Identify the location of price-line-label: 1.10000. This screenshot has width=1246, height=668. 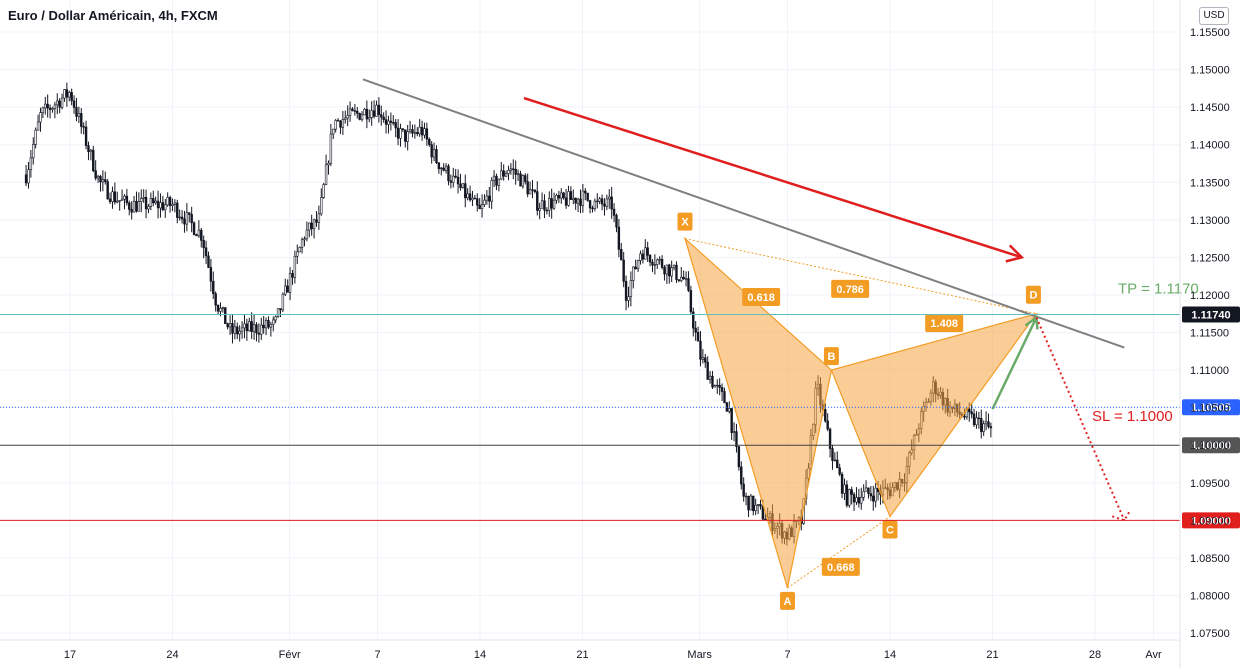
(1211, 446).